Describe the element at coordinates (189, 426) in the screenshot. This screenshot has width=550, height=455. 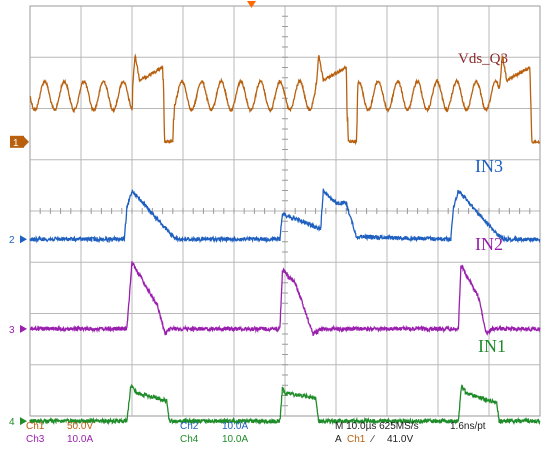
I see `status-ch2-label: Ch2` at that location.